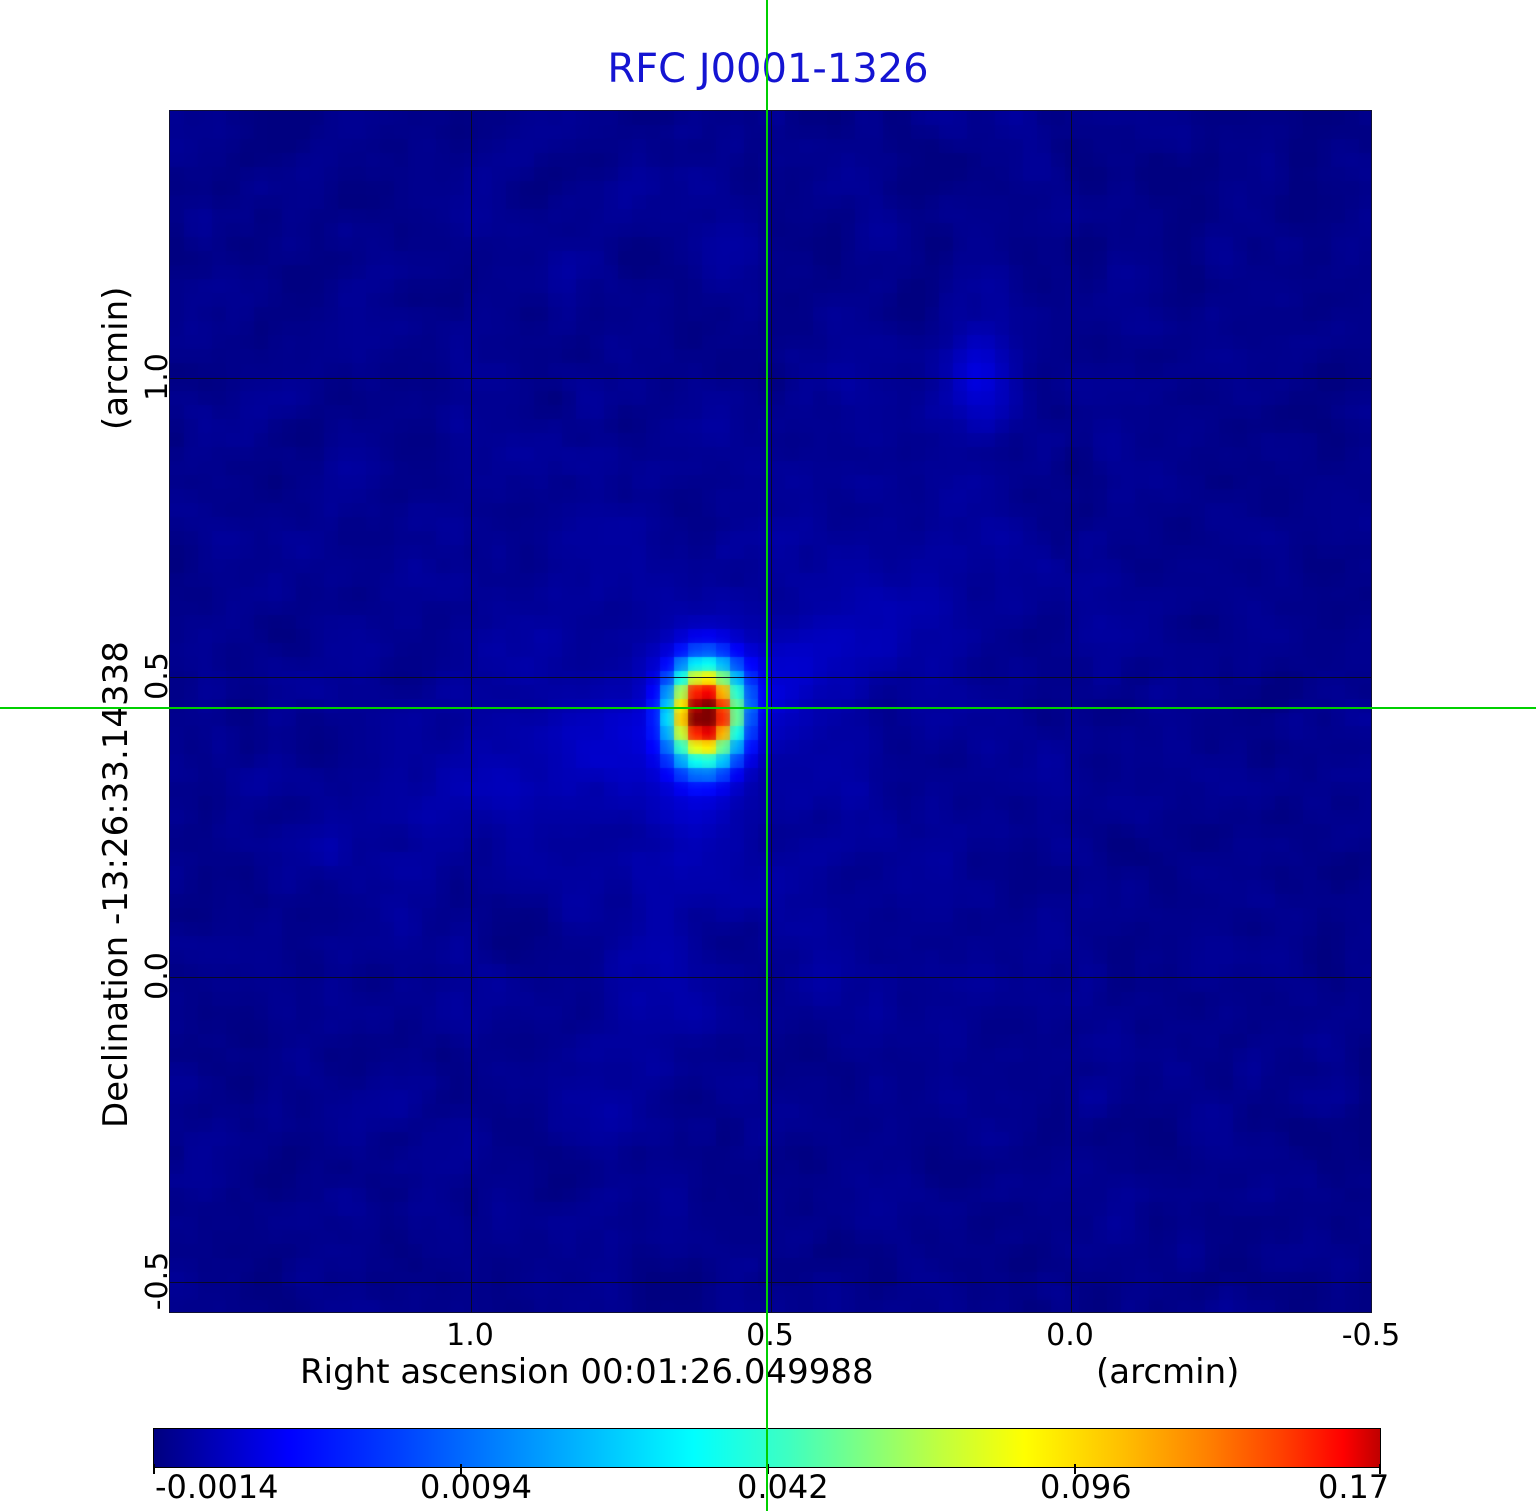 This screenshot has height=1511, width=1536. Describe the element at coordinates (470, 1335) in the screenshot. I see `x-tick-label-0: 1.0` at that location.